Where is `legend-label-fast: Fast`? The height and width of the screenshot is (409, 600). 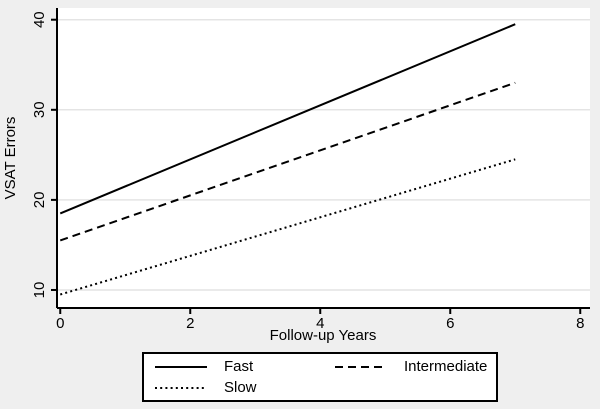
legend-label-fast: Fast is located at coordinates (239, 366).